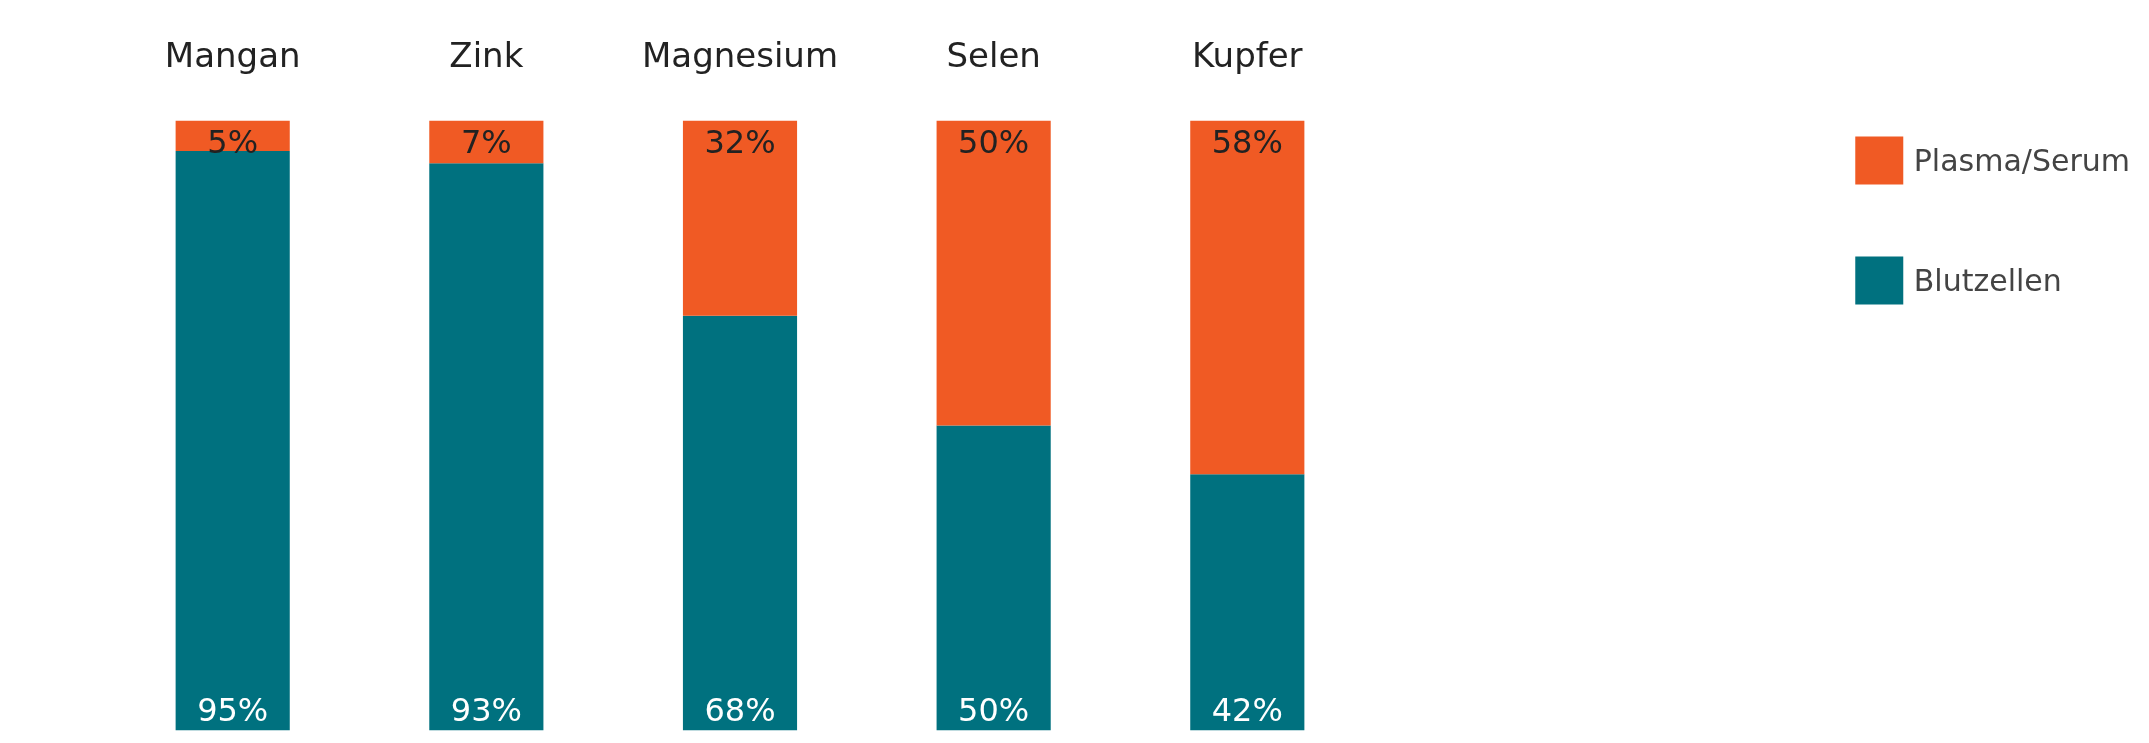 This screenshot has height=743, width=2149. I want to click on x-tick-label: Magnesium, so click(740, 54).